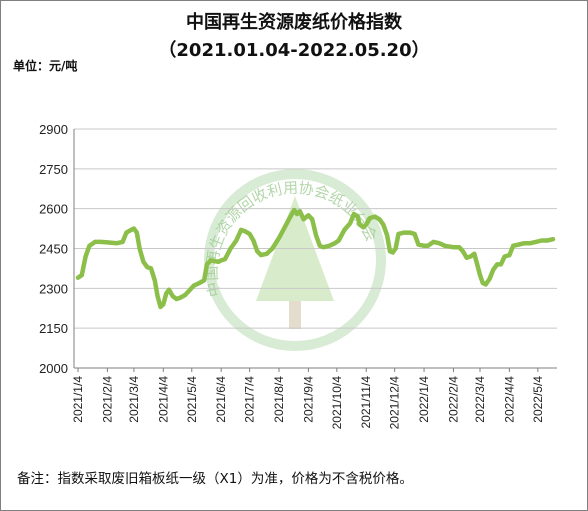 Image resolution: width=588 pixels, height=511 pixels. What do you see at coordinates (294, 260) in the screenshot?
I see `watermark-logo: 中国再生资源回收利用协会纸业分会` at bounding box center [294, 260].